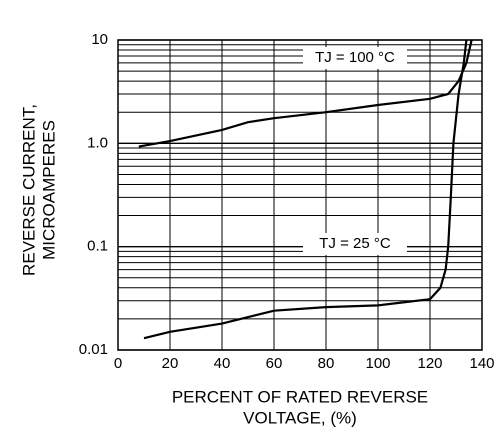 The height and width of the screenshot is (432, 500). Describe the element at coordinates (97, 246) in the screenshot. I see `y-tick-label: 0.1` at that location.